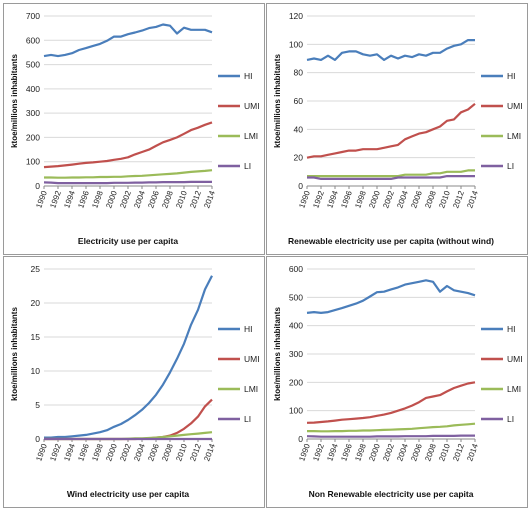 Image resolution: width=531 pixels, height=512 pixels. I want to click on y-tick-label: 80, so click(299, 73).